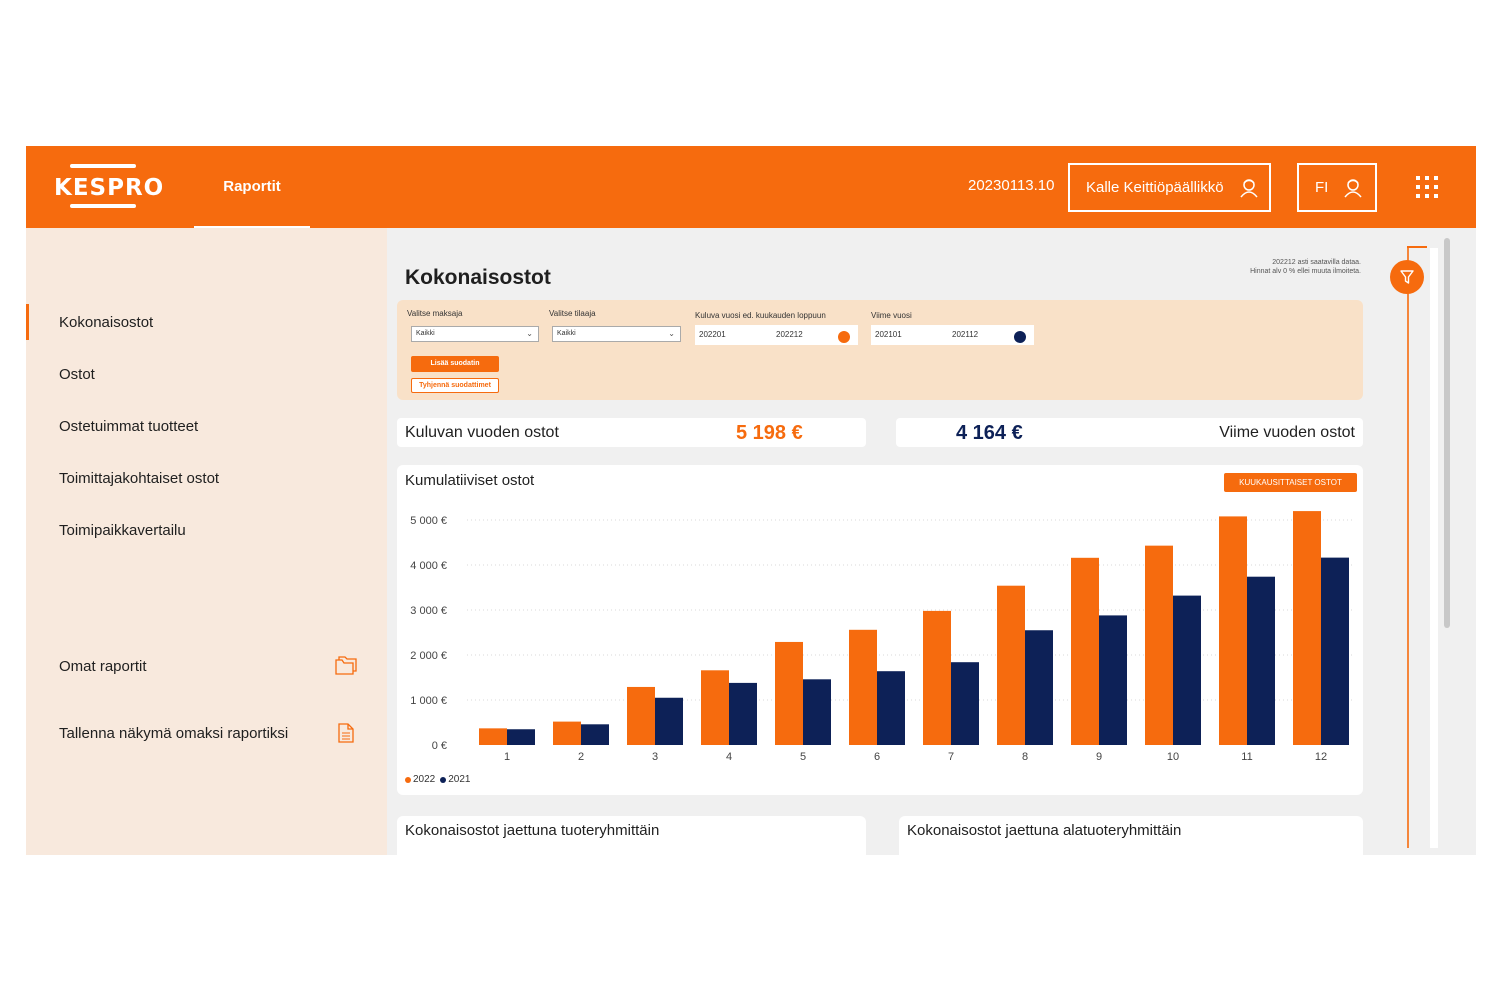 The image size is (1500, 999). I want to click on y-tick-label: 4 000 €, so click(428, 566).